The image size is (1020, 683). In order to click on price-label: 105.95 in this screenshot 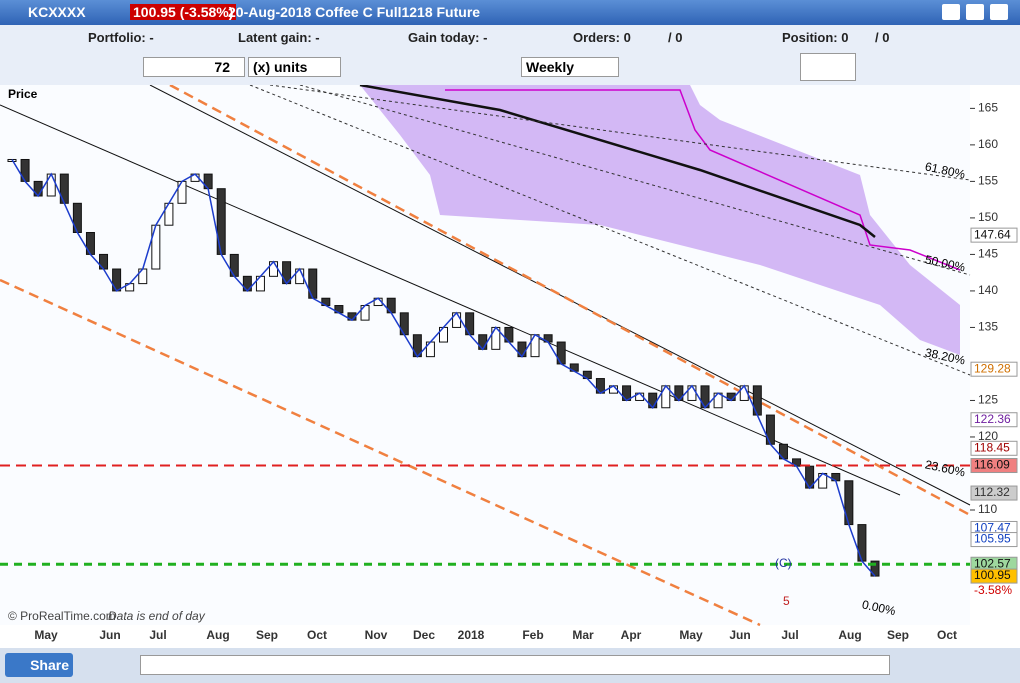, I will do `click(992, 539)`.